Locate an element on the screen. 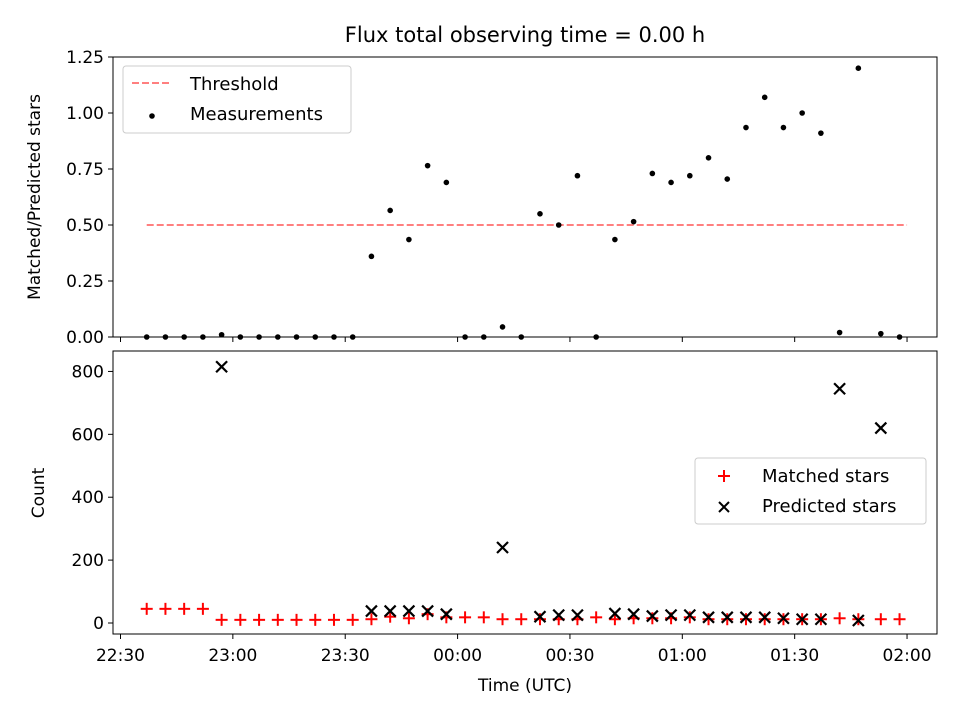  chart-title: Flux total observing time = 0.00 h is located at coordinates (525, 35).